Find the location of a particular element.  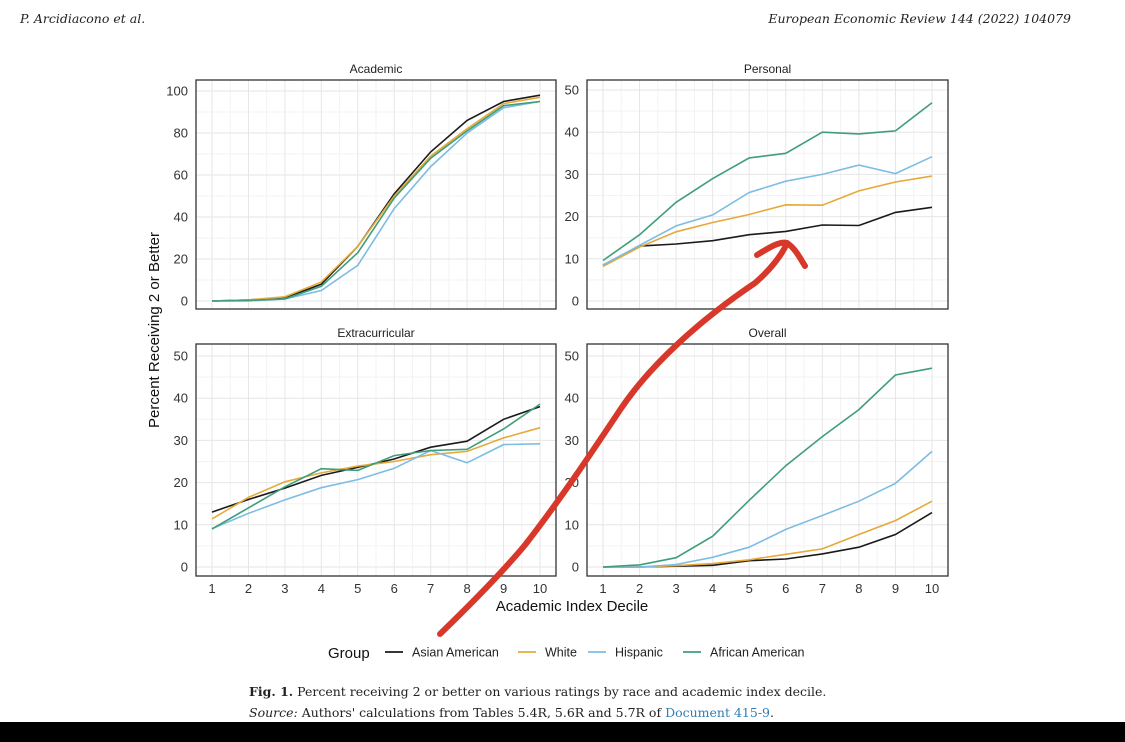

running-header-authors: P. Arcidiacono et al. is located at coordinates (83, 18).